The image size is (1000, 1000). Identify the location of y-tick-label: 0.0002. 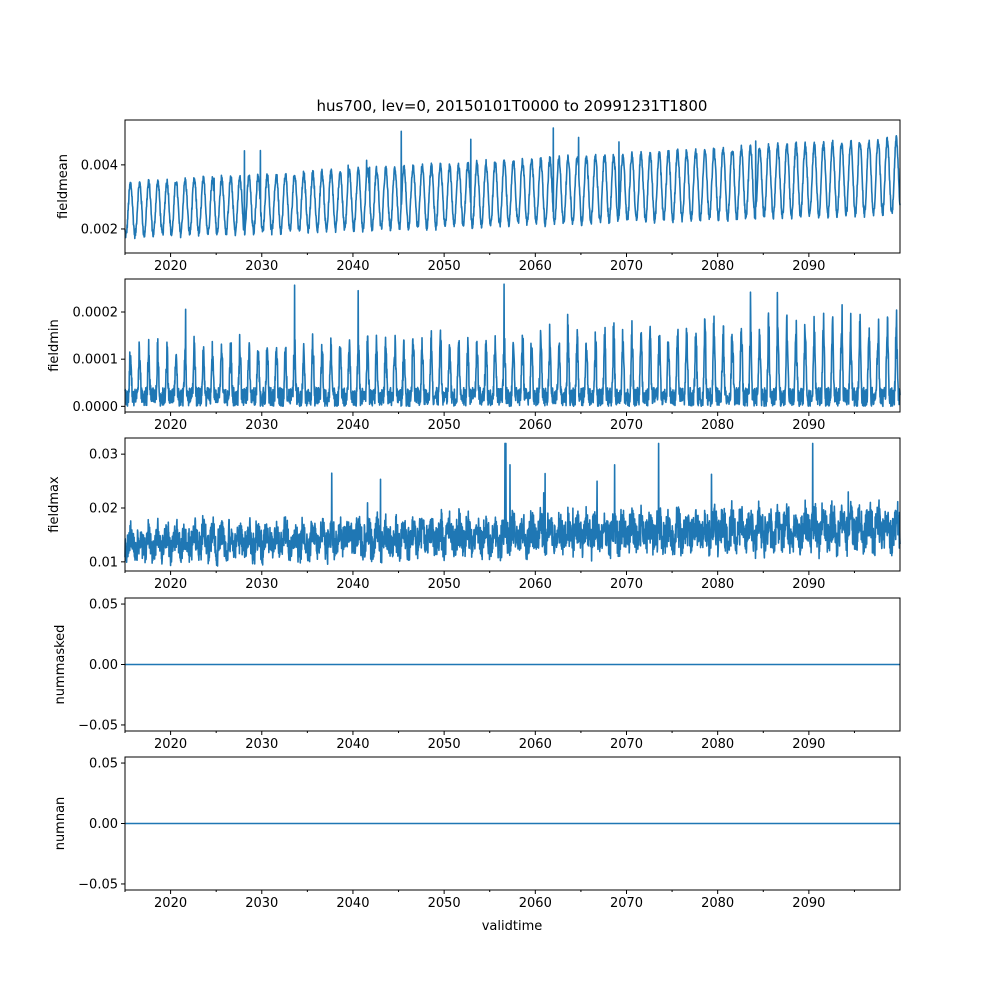
(96, 313).